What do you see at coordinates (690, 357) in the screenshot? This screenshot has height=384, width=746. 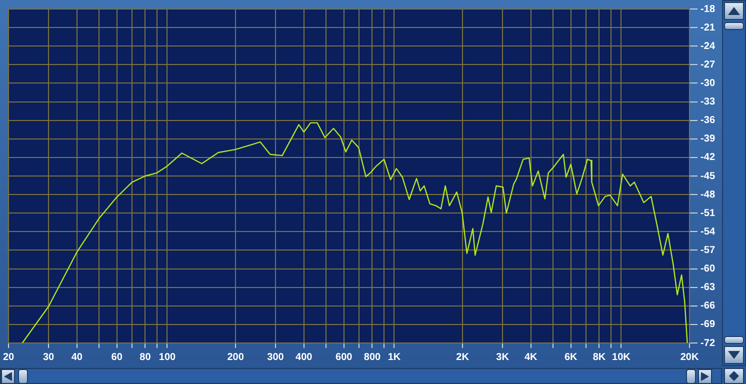 I see `x-tick-label: 20K` at bounding box center [690, 357].